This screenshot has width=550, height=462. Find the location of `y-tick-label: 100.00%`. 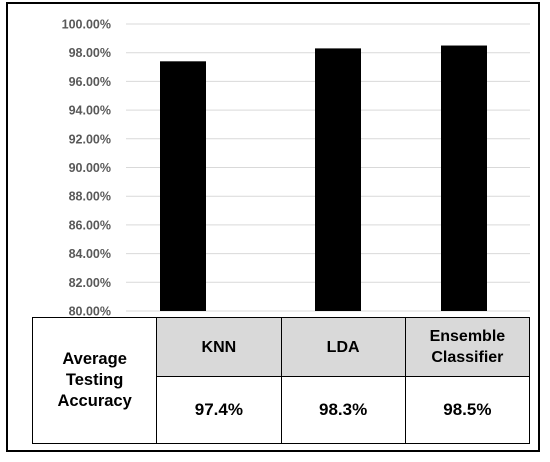

y-tick-label: 100.00% is located at coordinates (86, 25).